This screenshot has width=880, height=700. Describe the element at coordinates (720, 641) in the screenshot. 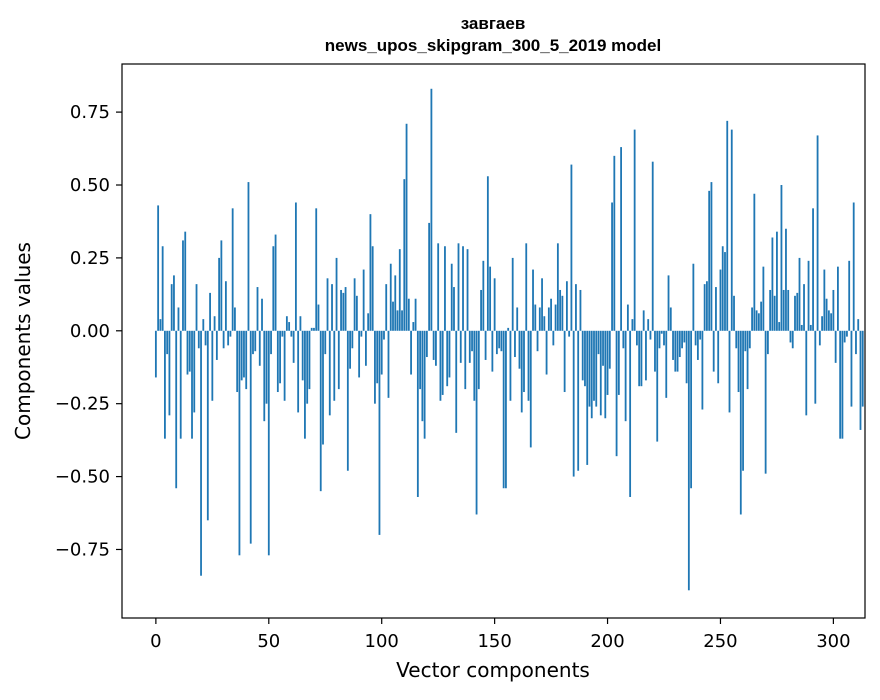

I see `x-tick-label: 250` at that location.